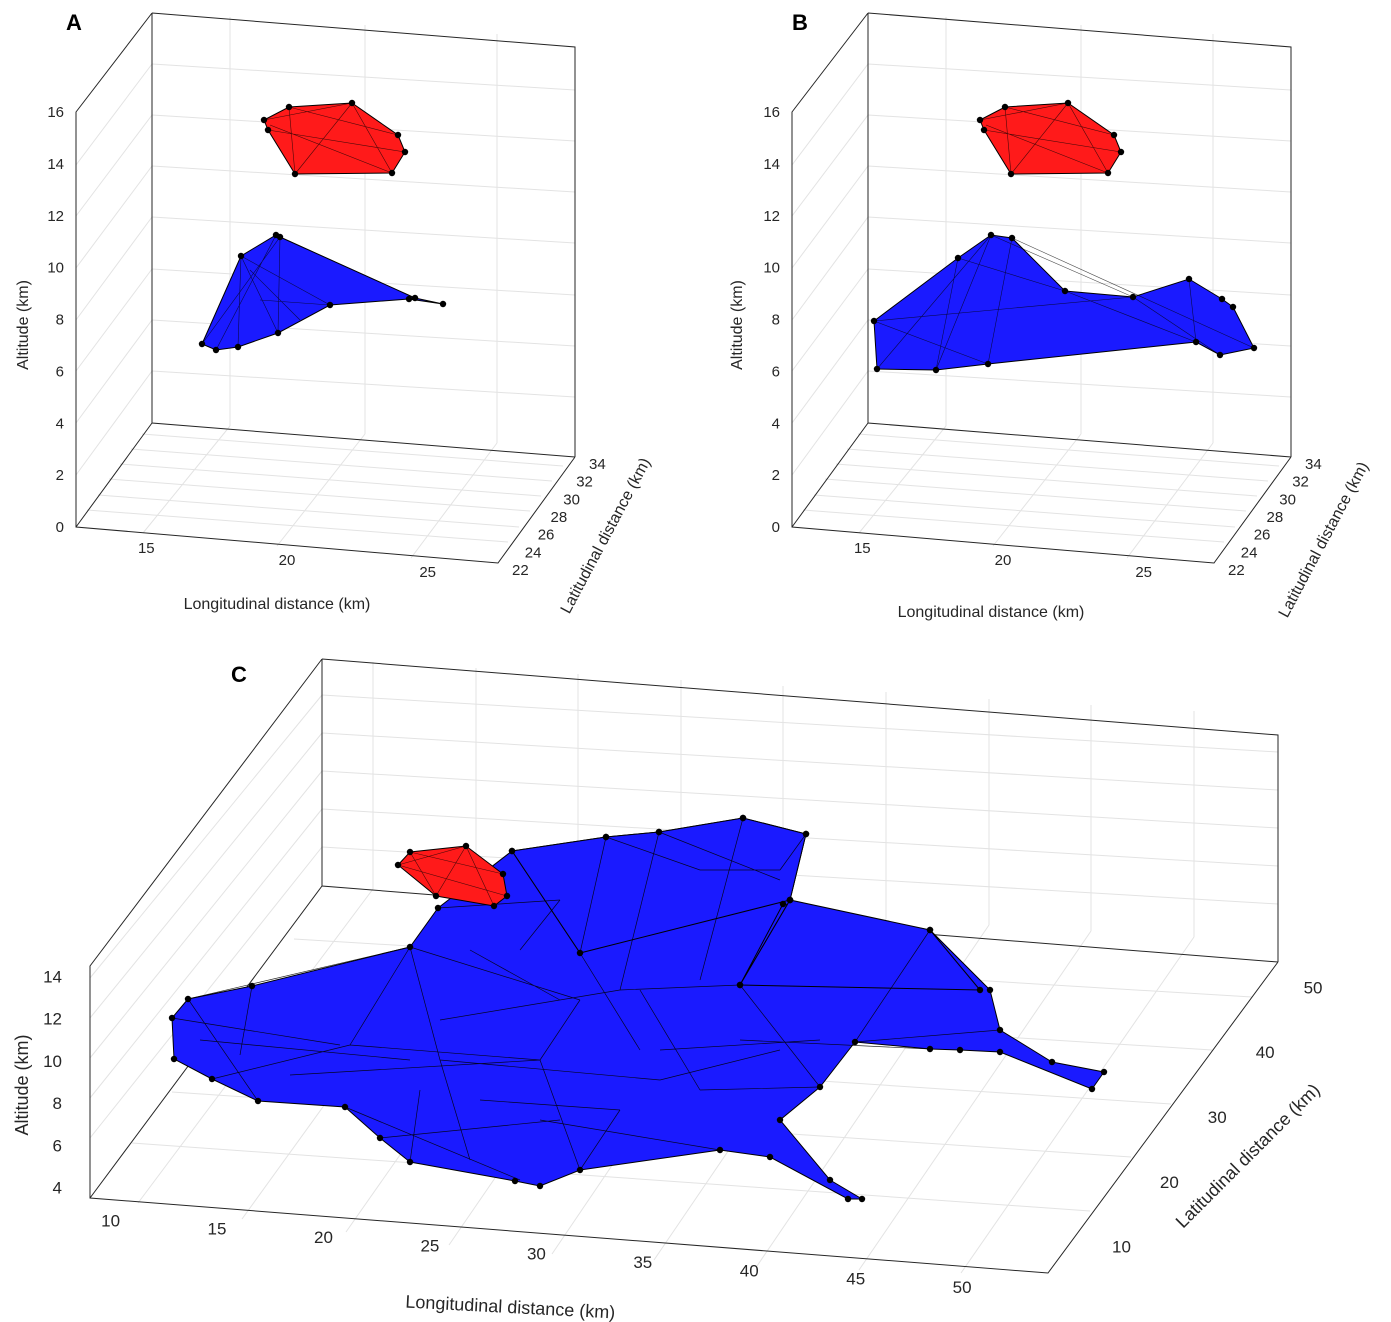 This screenshot has width=1391, height=1322. Describe the element at coordinates (60, 371) in the screenshot. I see `panel-a-ztick: 6` at that location.